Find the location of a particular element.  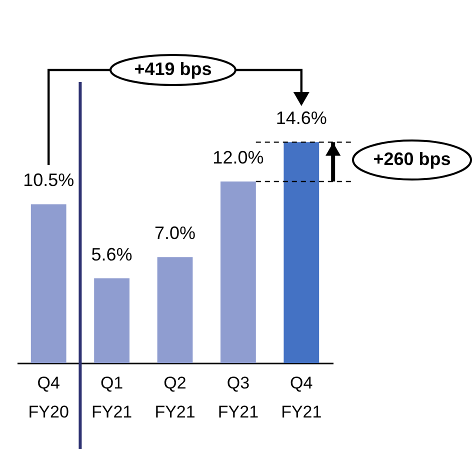

data-label: 14.6% is located at coordinates (301, 118).